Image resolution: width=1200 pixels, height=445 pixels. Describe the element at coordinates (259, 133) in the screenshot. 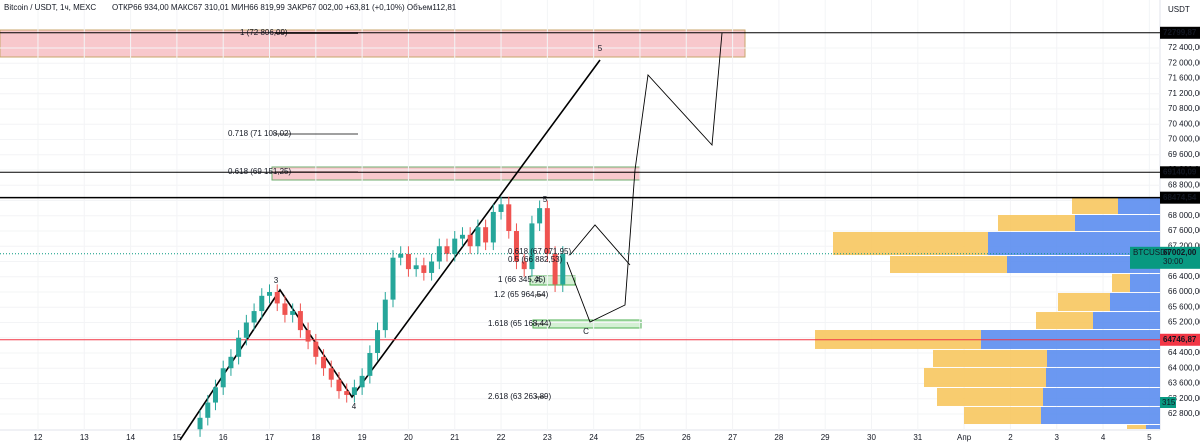

I see `fib-label: 0.718 (71 108,02)` at that location.